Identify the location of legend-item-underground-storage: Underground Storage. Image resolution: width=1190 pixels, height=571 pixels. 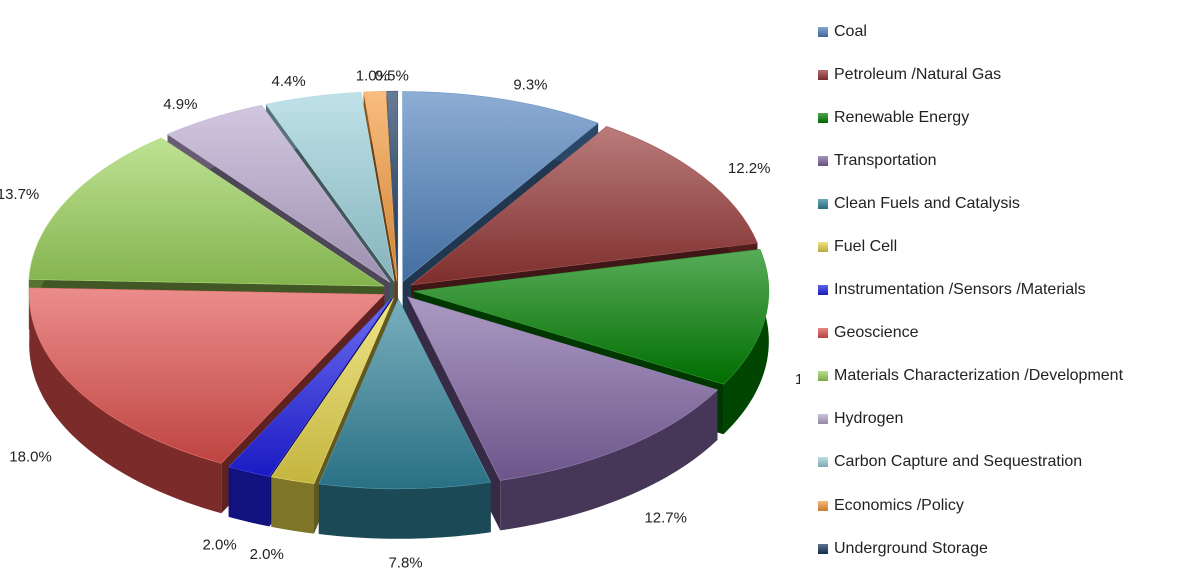
(1000, 548).